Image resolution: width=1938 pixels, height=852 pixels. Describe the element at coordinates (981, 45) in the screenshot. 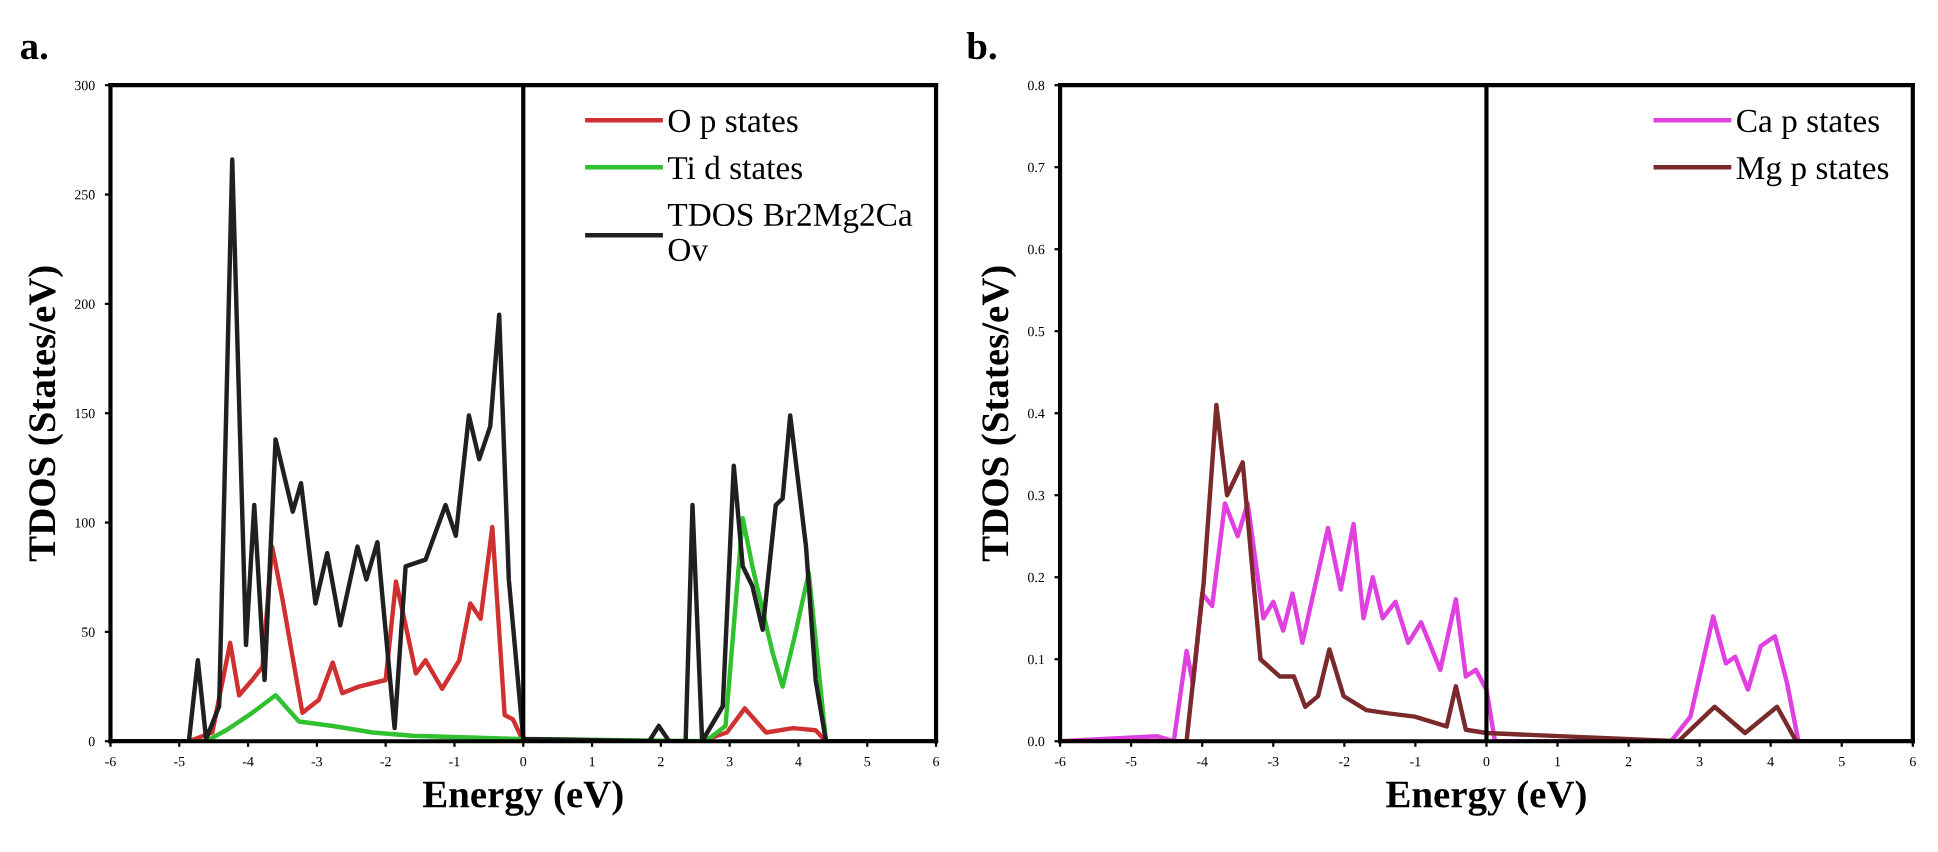

I see `chart-title: b.` at that location.